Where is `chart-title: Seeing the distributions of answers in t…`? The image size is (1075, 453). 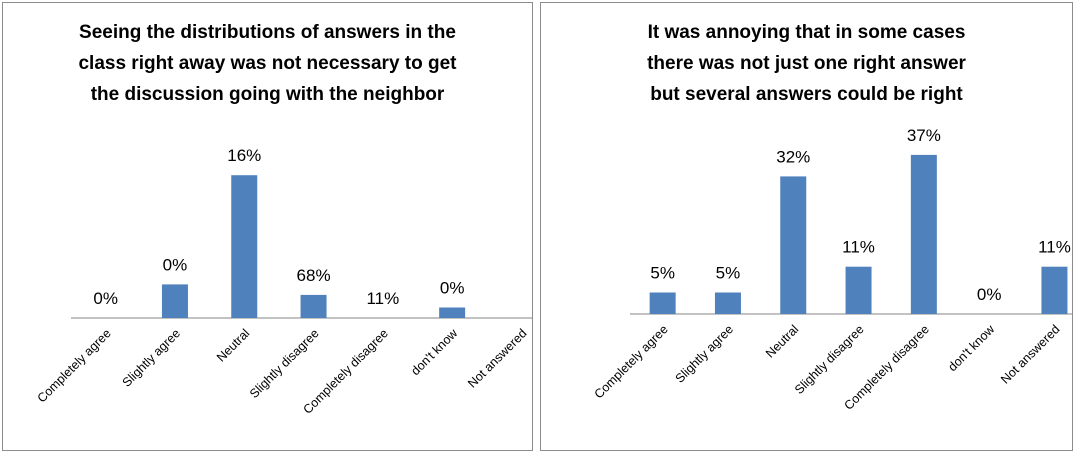
chart-title: Seeing the distributions of answers in t… is located at coordinates (267, 63).